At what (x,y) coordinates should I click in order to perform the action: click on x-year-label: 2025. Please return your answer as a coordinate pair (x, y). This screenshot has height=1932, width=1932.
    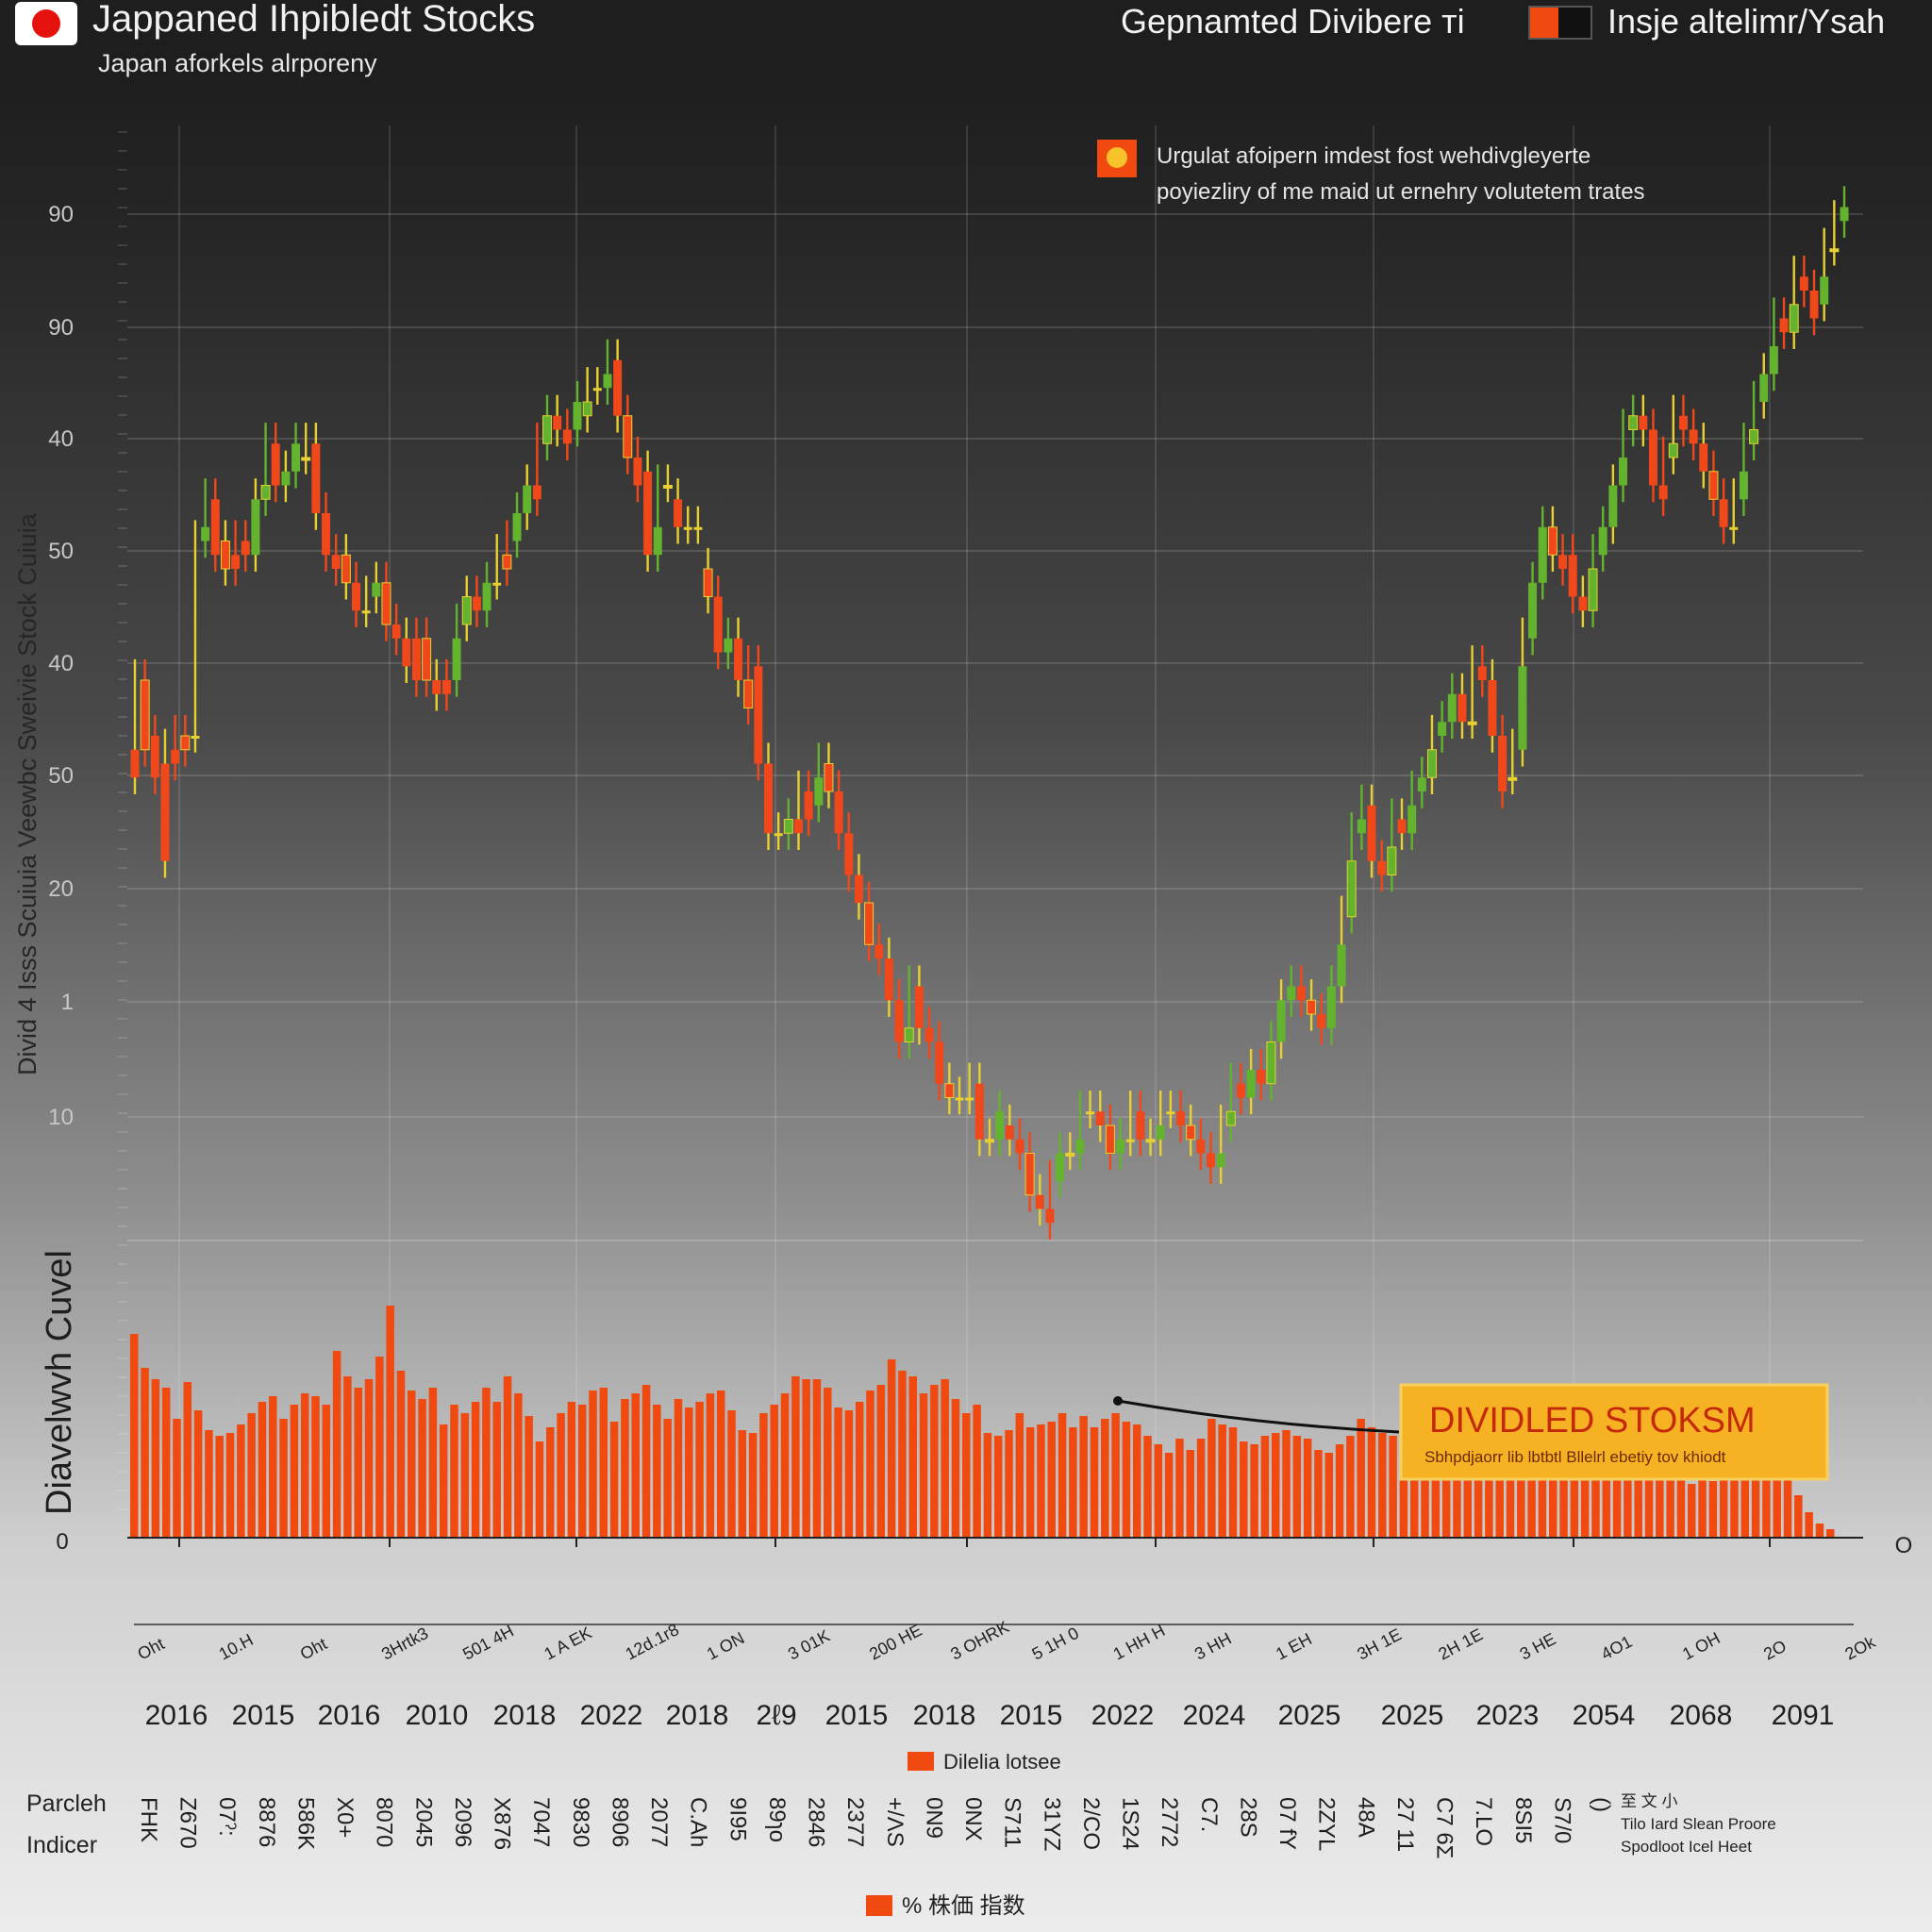
    Looking at the image, I should click on (1412, 1716).